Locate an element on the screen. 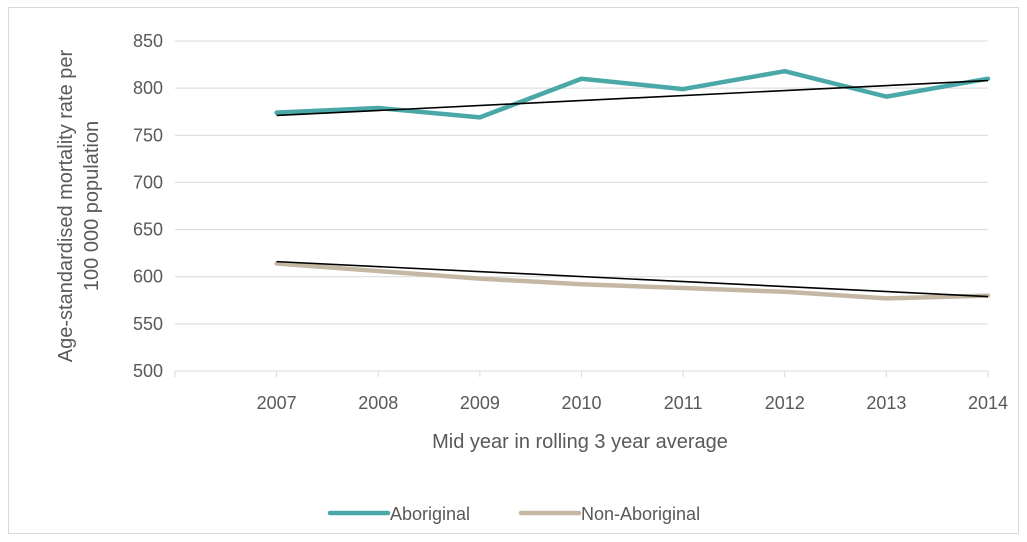 The image size is (1027, 542). x-tick-label: 2007 is located at coordinates (277, 403).